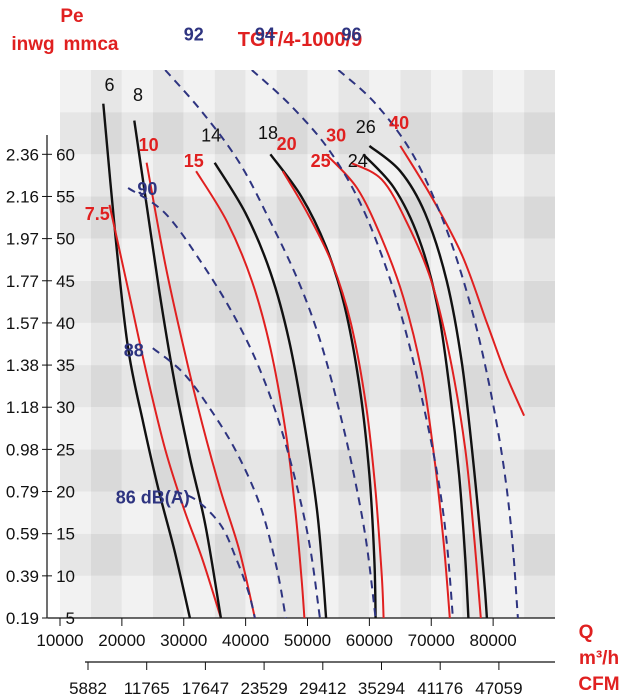  What do you see at coordinates (22, 365) in the screenshot?
I see `y-secondary-tick-label: 1.38` at bounding box center [22, 365].